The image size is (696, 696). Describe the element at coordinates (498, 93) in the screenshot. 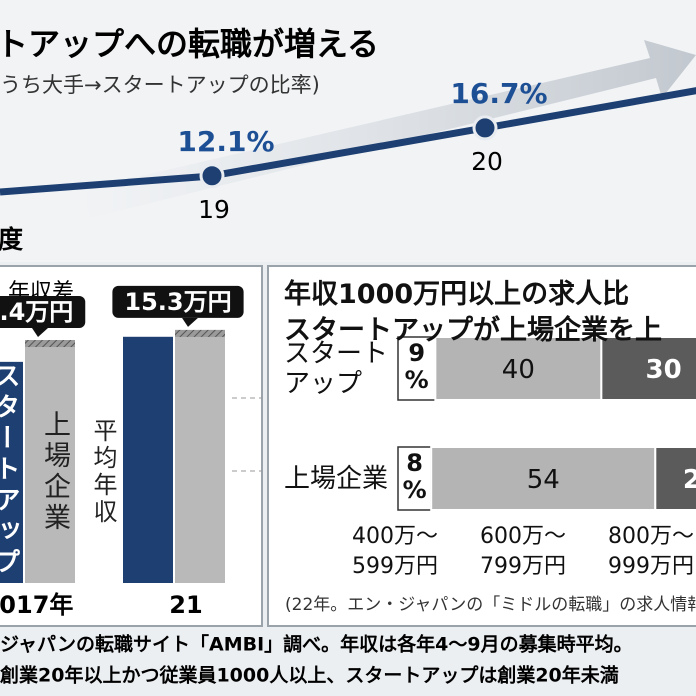

I see `value-label: 16.7%` at that location.